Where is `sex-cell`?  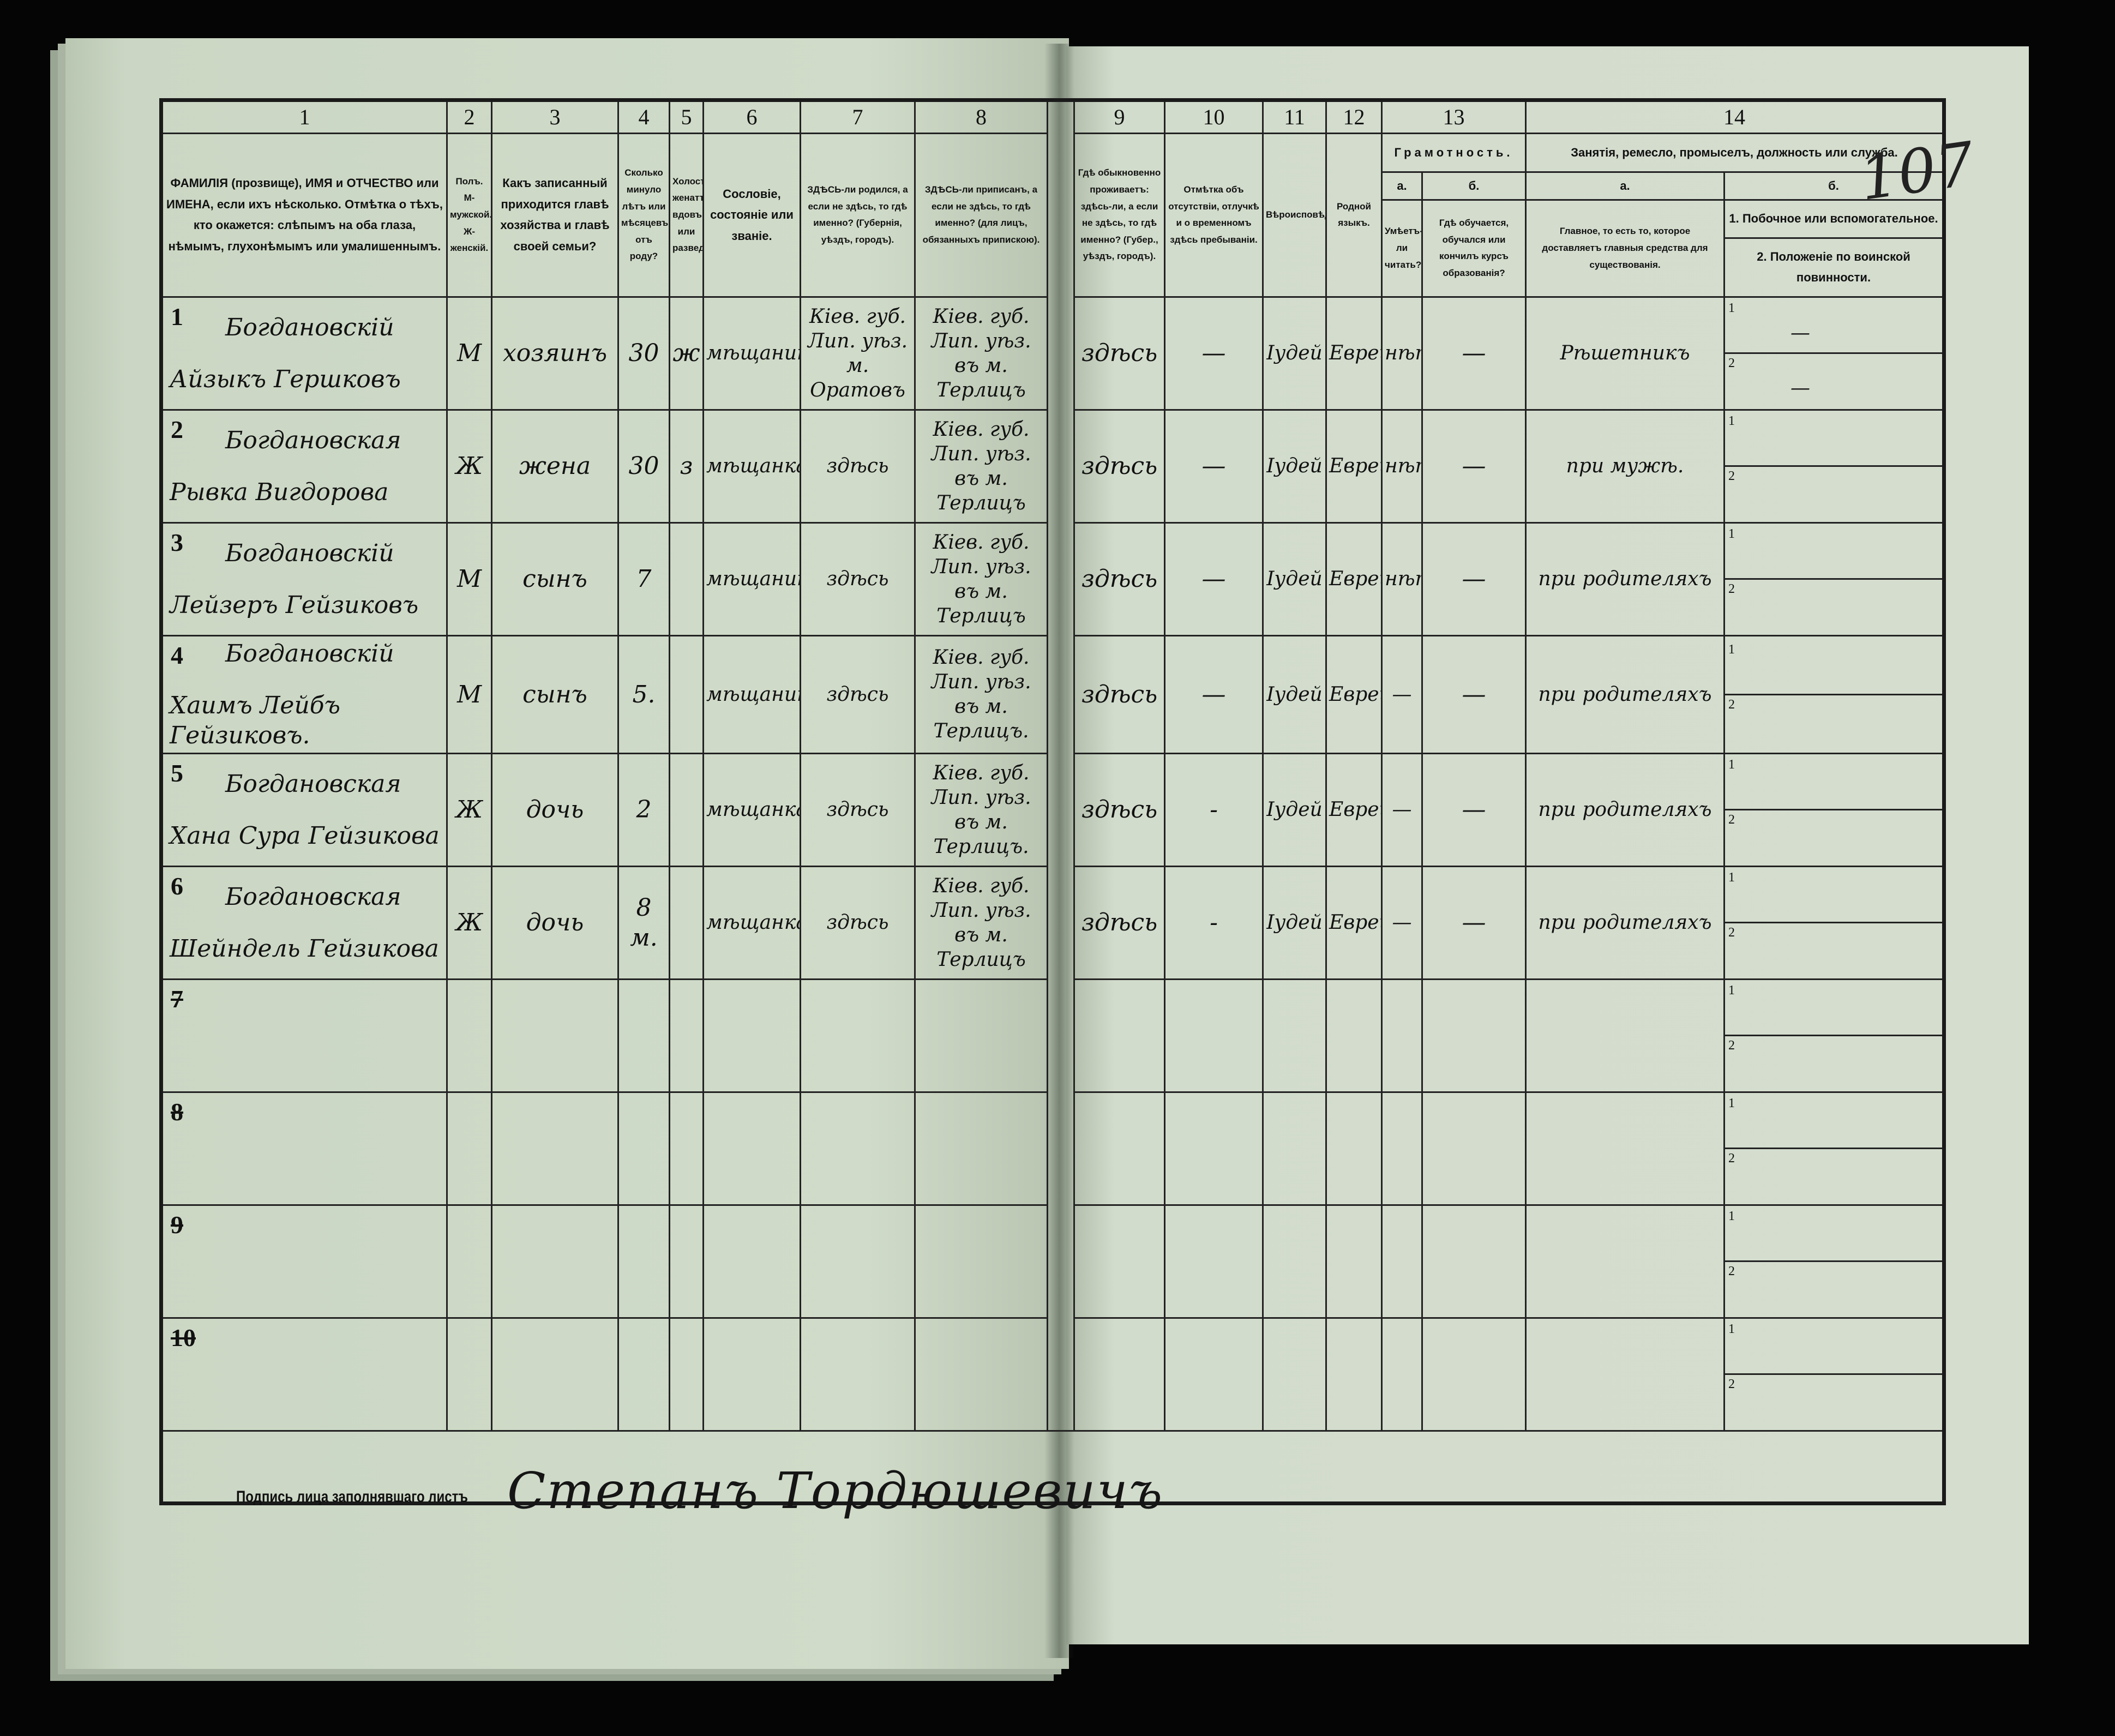
sex-cell is located at coordinates (469, 1035).